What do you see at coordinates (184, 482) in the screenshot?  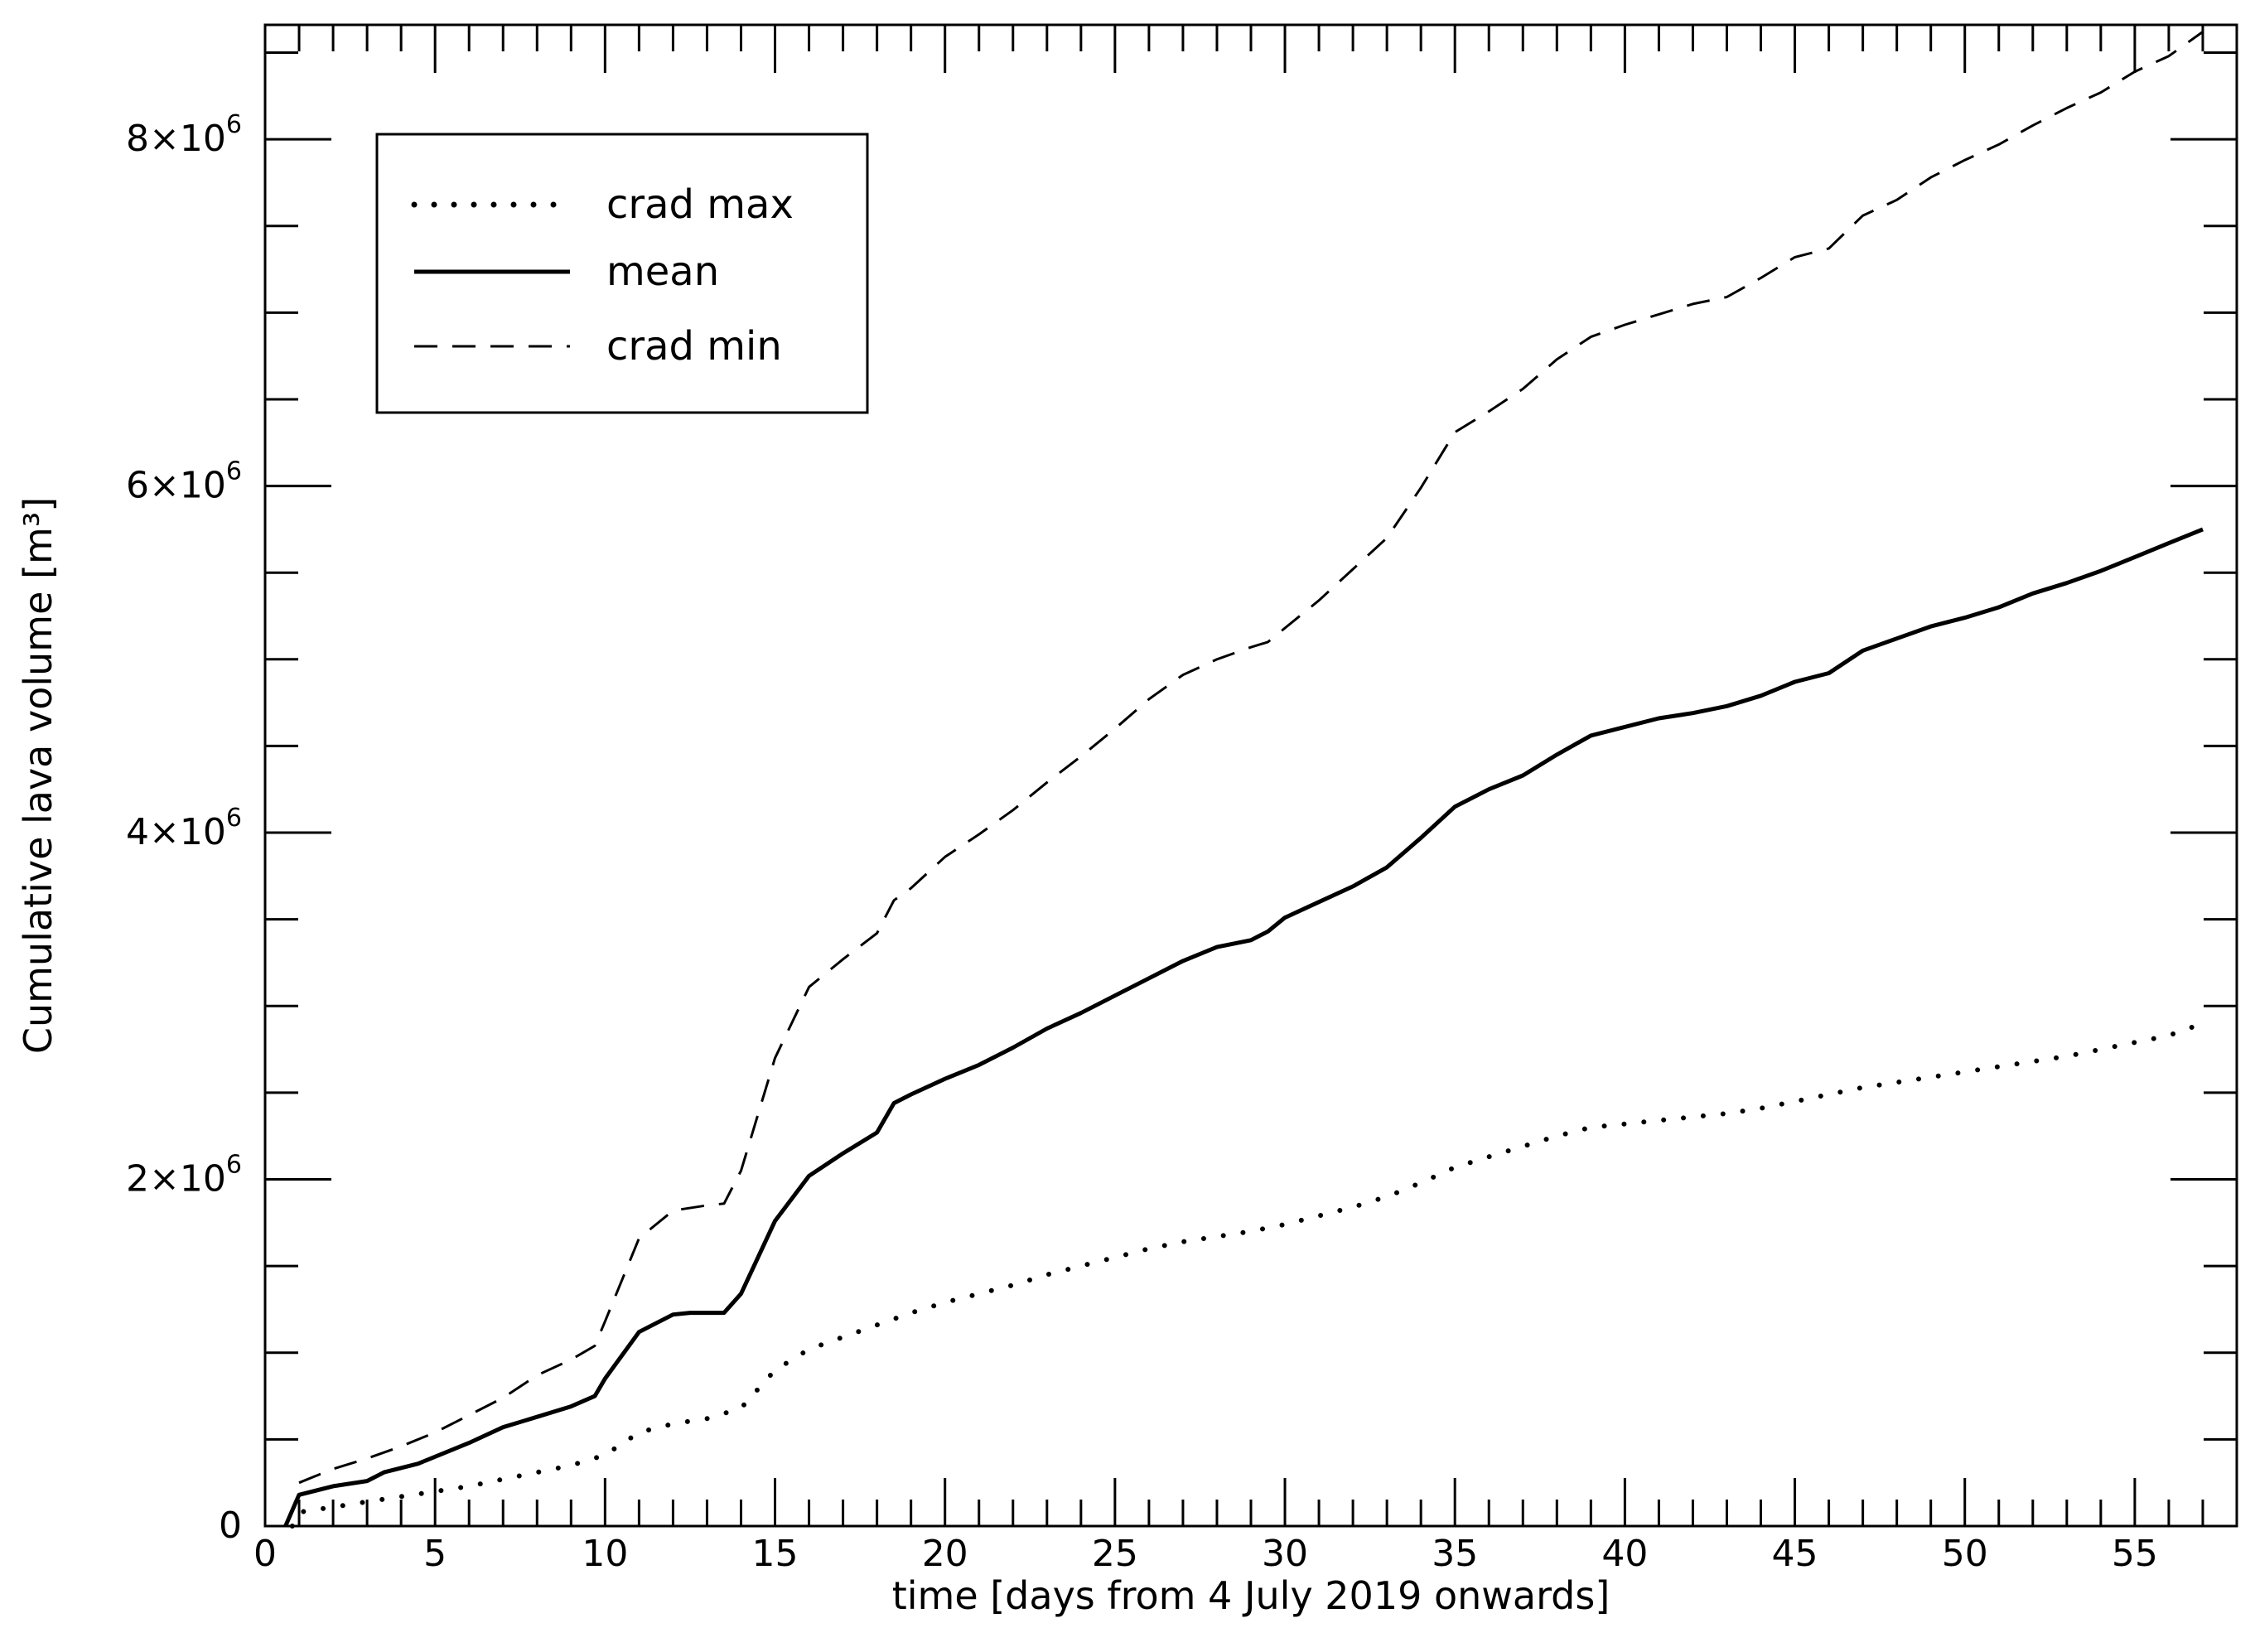 I see `y-tick-label: 6×10⁶` at bounding box center [184, 482].